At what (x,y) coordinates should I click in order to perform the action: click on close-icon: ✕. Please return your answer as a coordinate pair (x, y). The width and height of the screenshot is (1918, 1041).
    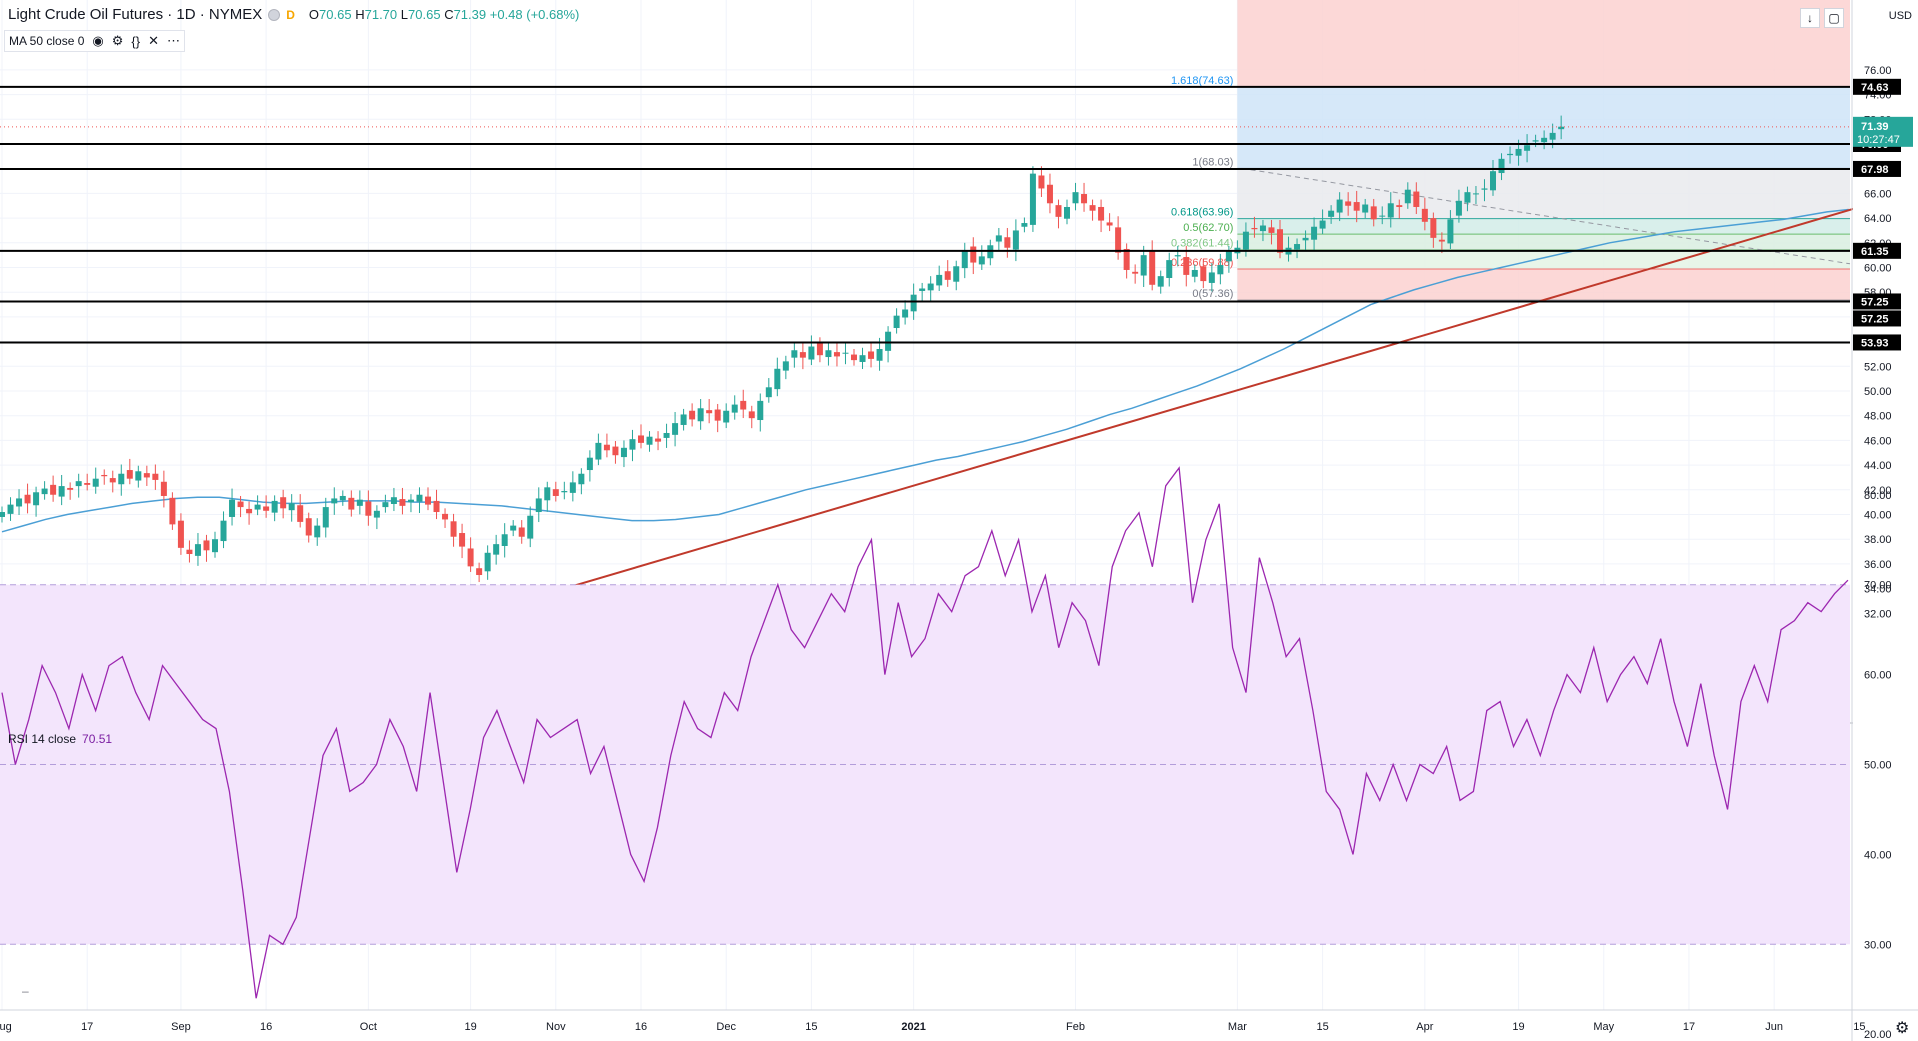
    Looking at the image, I should click on (153, 40).